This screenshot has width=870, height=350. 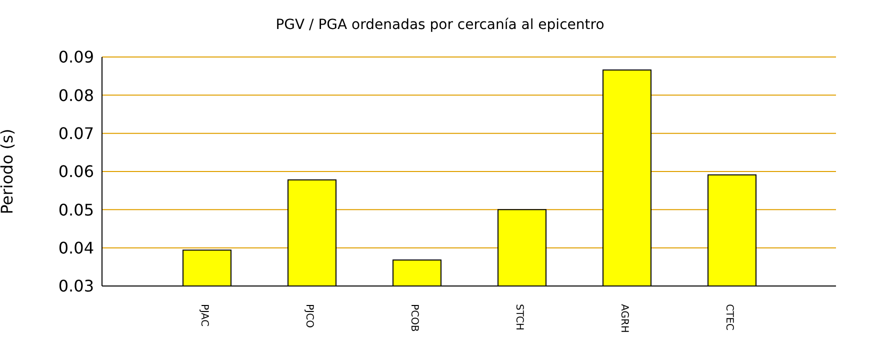 What do you see at coordinates (624, 318) in the screenshot?
I see `x-tick-label: AGRH` at bounding box center [624, 318].